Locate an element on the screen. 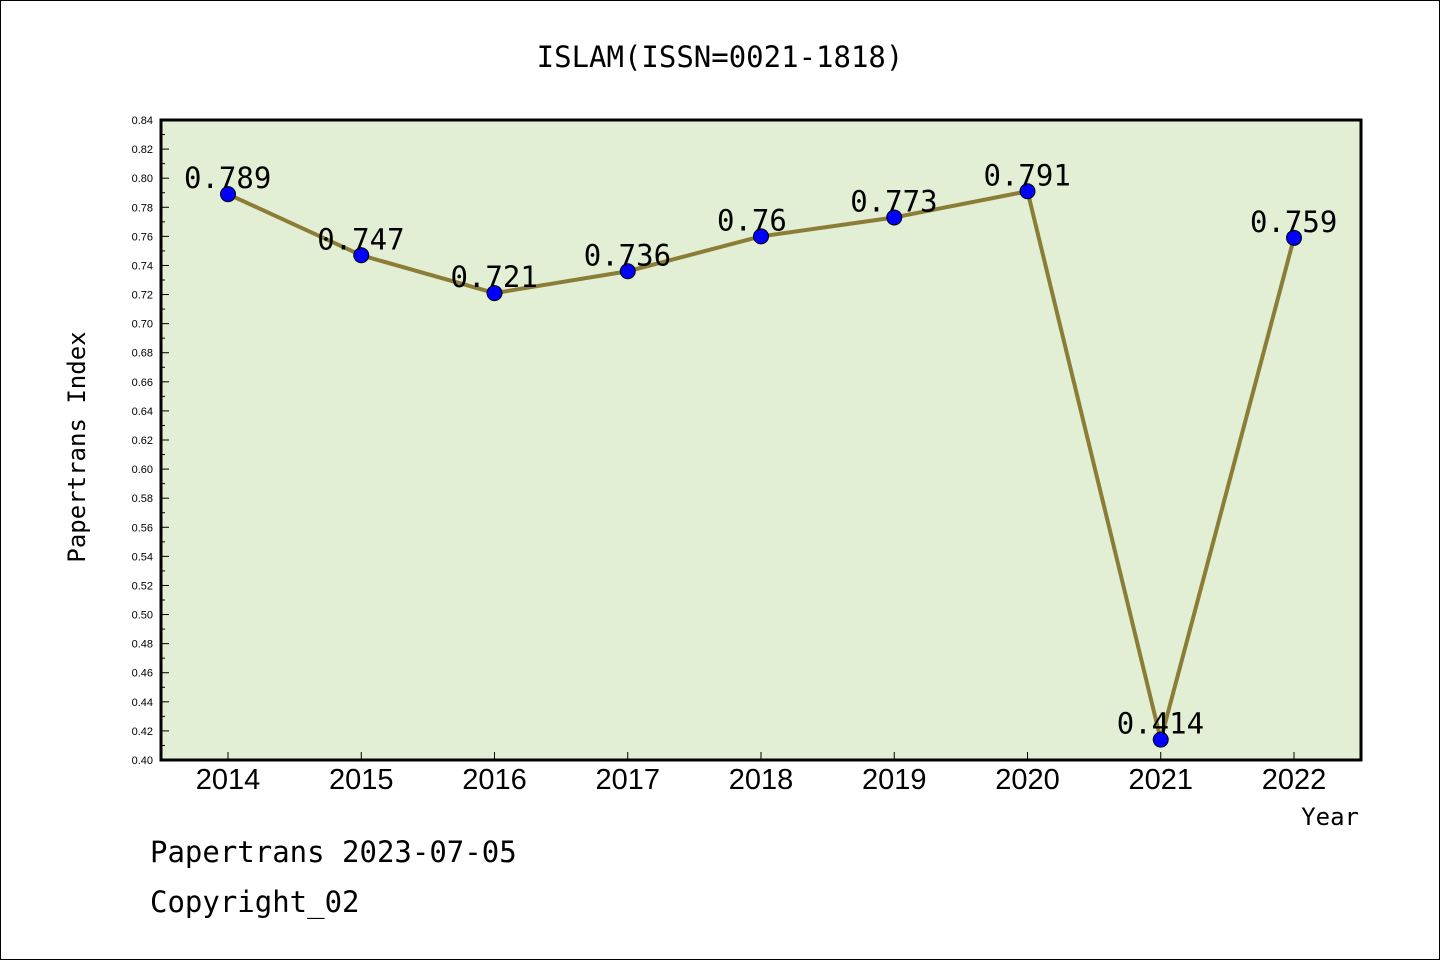 The width and height of the screenshot is (1440, 960). y-tick-label: 0.54 is located at coordinates (142, 557).